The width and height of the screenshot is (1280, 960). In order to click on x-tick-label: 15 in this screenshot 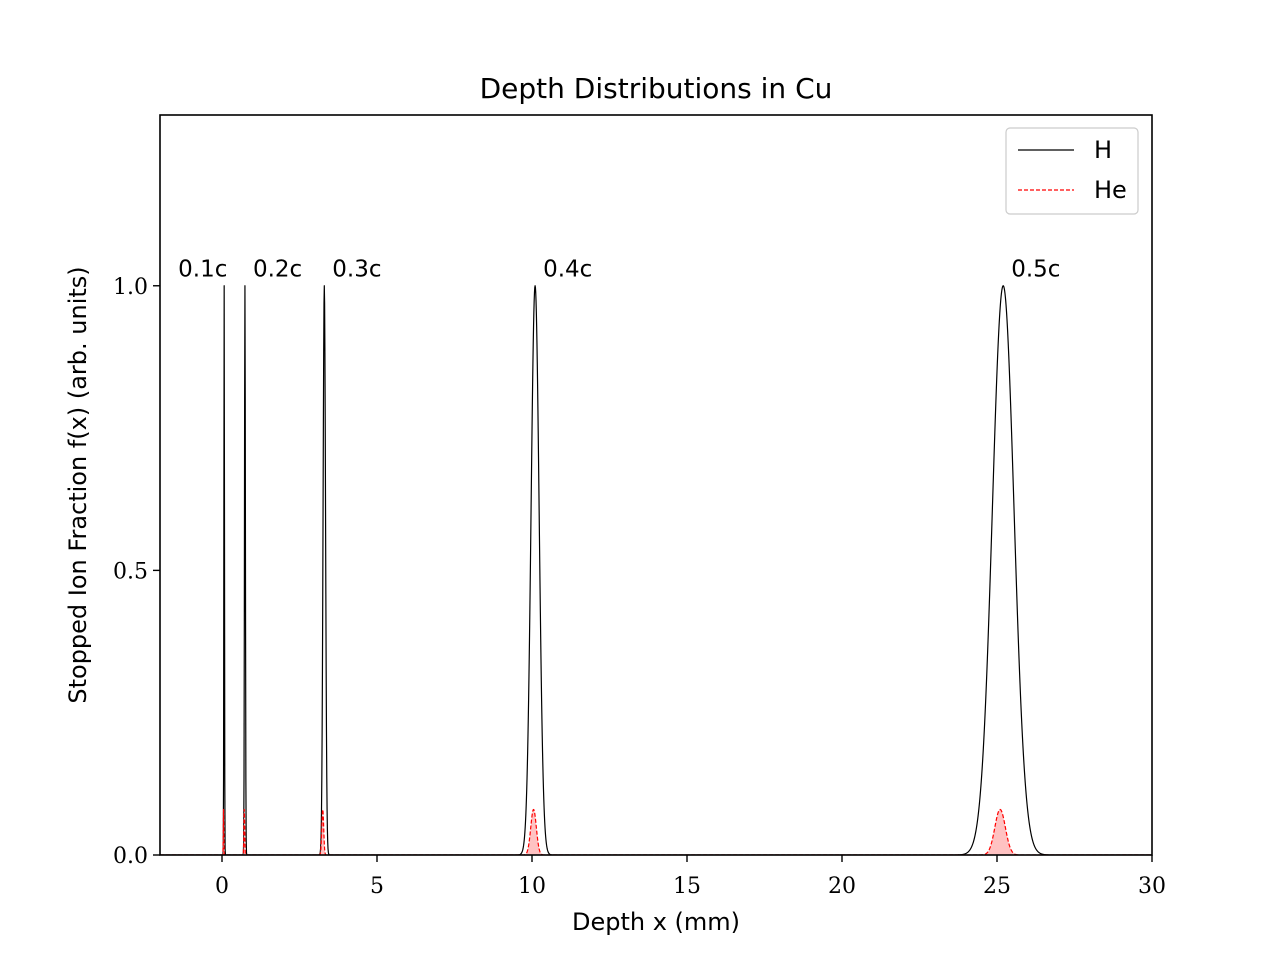, I will do `click(687, 886)`.